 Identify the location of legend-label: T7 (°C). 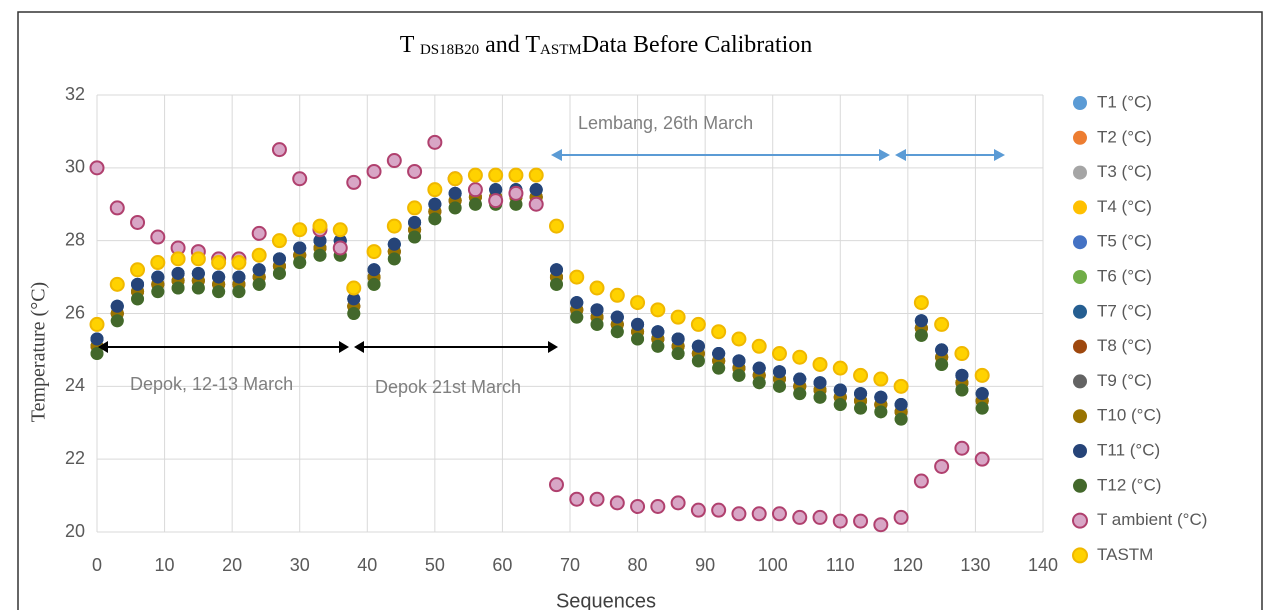
(1124, 310).